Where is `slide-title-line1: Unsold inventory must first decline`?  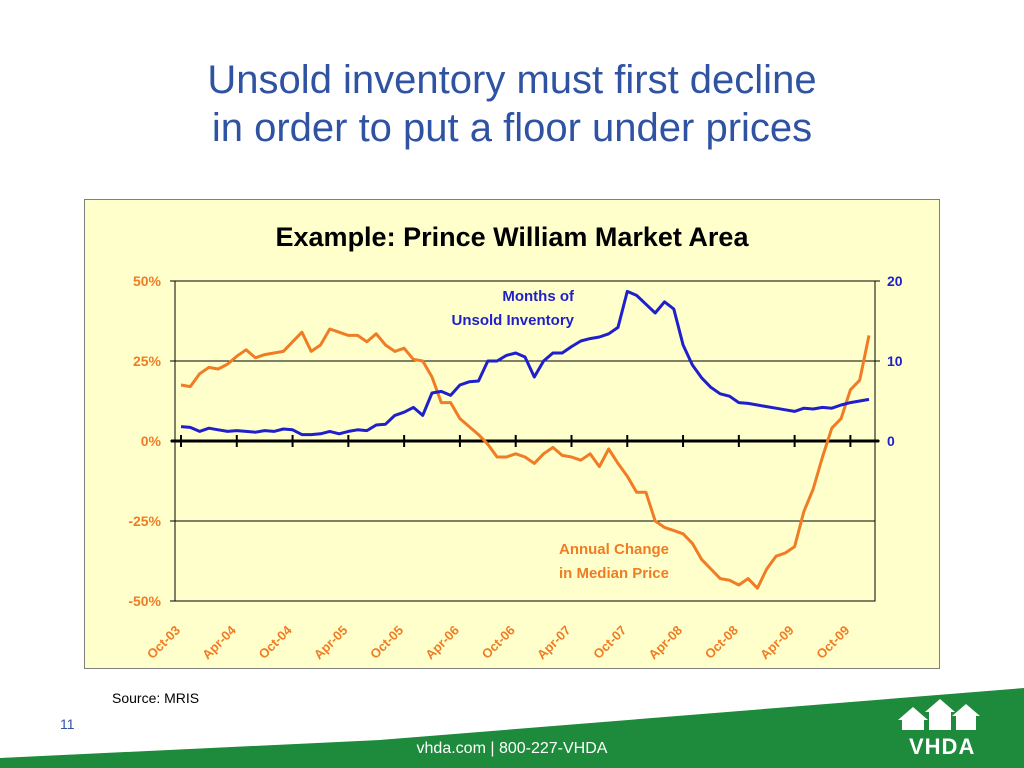 slide-title-line1: Unsold inventory must first decline is located at coordinates (512, 80).